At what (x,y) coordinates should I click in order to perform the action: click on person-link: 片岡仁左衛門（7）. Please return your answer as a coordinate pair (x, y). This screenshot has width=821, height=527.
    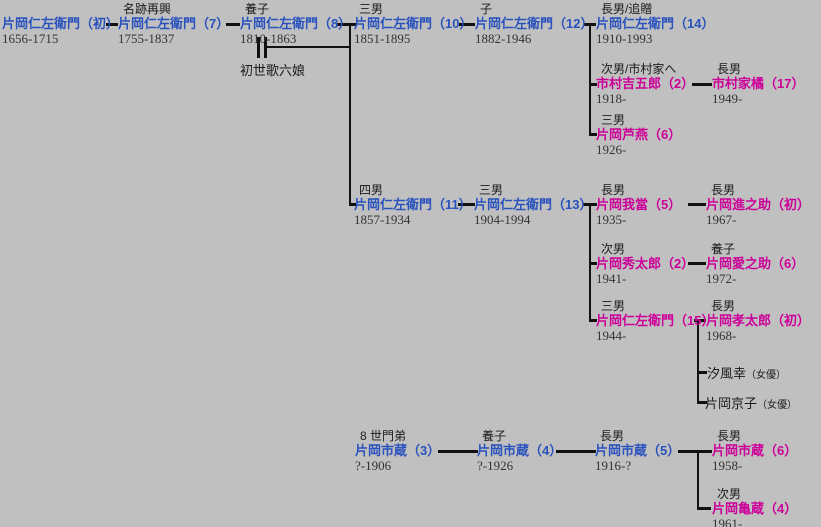
    Looking at the image, I should click on (174, 23).